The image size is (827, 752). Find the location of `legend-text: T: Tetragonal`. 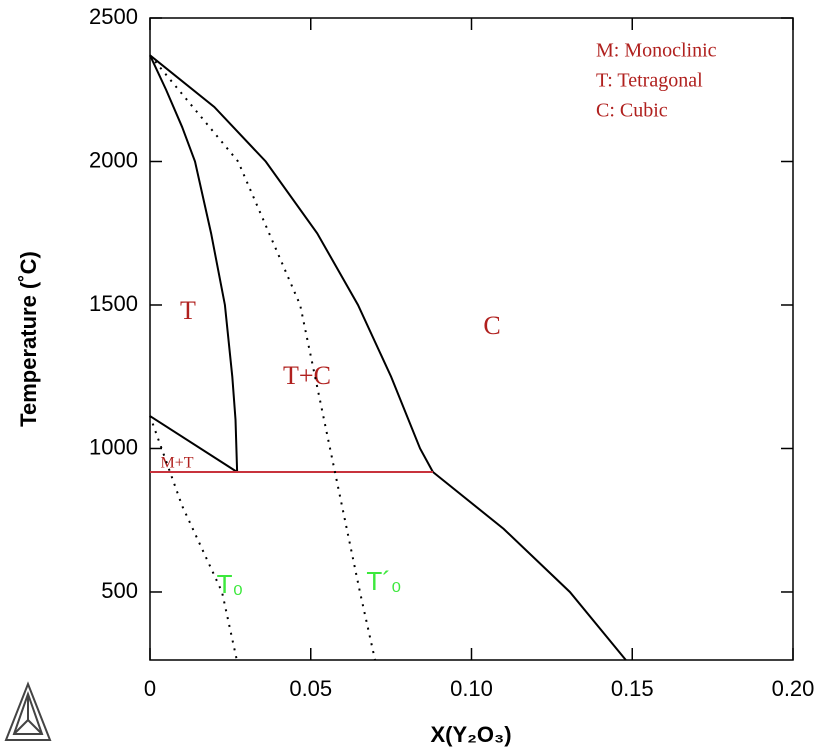

legend-text: T: Tetragonal is located at coordinates (649, 81).